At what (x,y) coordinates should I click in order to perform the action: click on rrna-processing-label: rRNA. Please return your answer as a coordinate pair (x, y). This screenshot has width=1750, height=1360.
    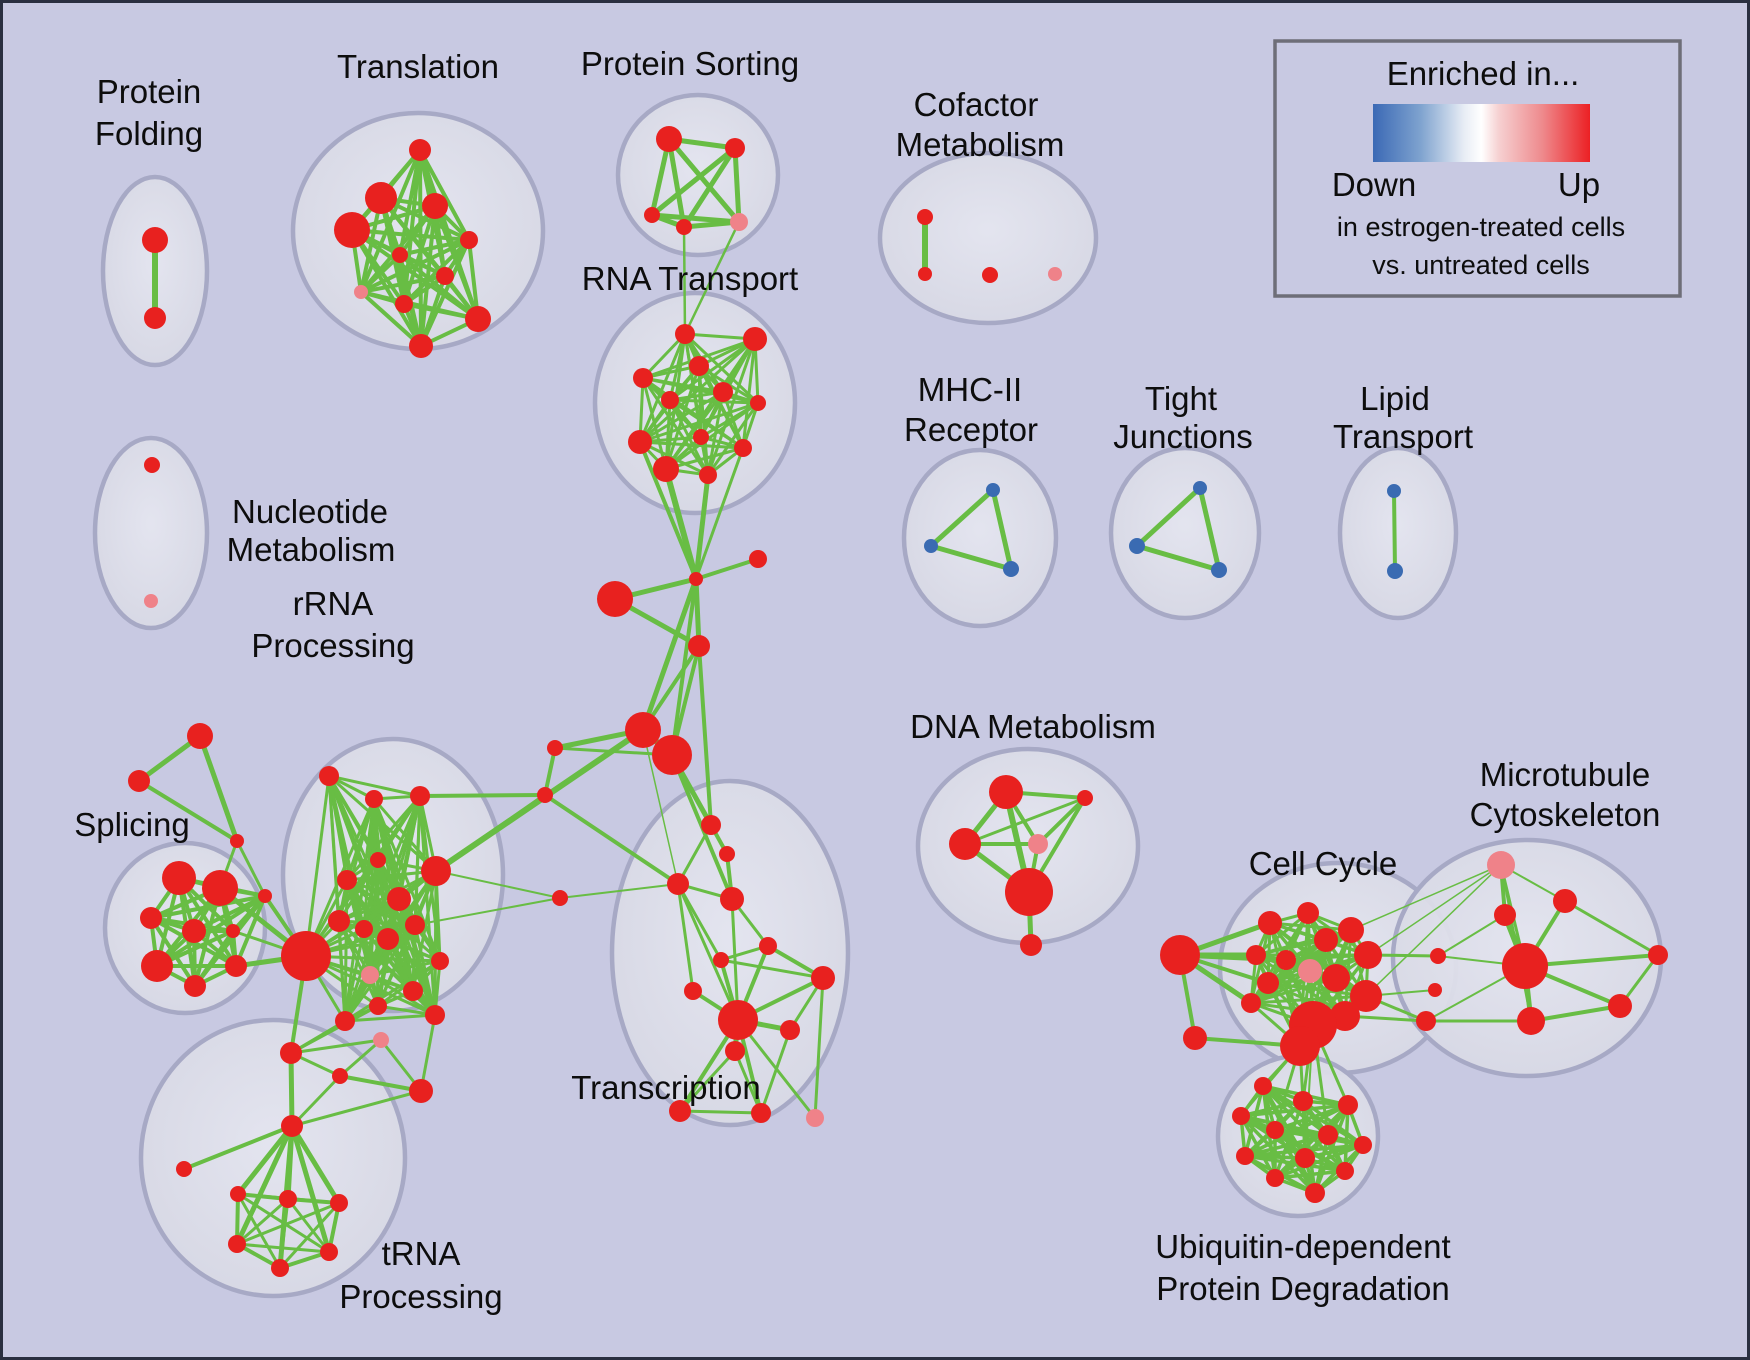
    Looking at the image, I should click on (333, 603).